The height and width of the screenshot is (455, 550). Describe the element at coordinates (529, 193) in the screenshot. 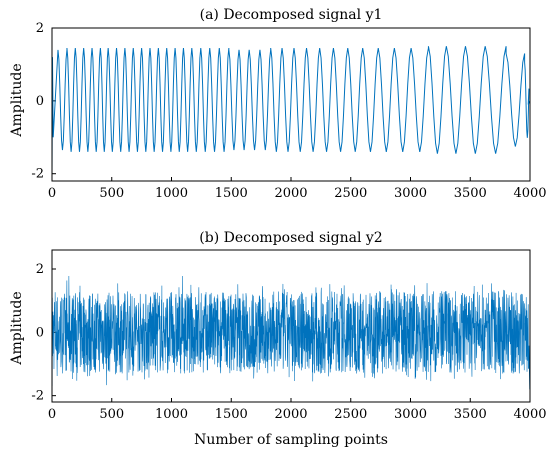

I see `panel-a-xtick-label: 4000` at that location.